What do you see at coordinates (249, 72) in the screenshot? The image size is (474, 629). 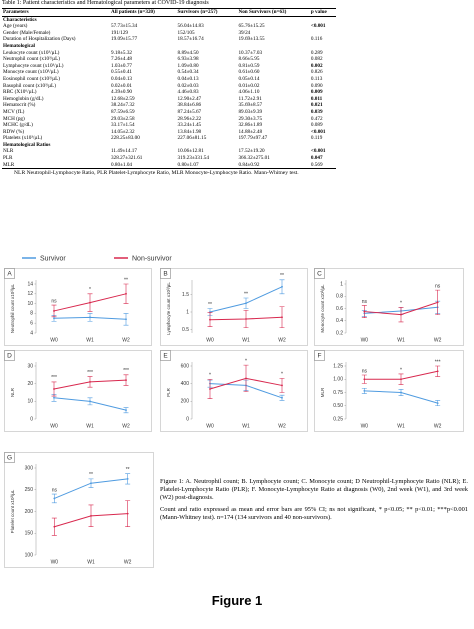 I see `table-cell: 0.61±0.60` at bounding box center [249, 72].